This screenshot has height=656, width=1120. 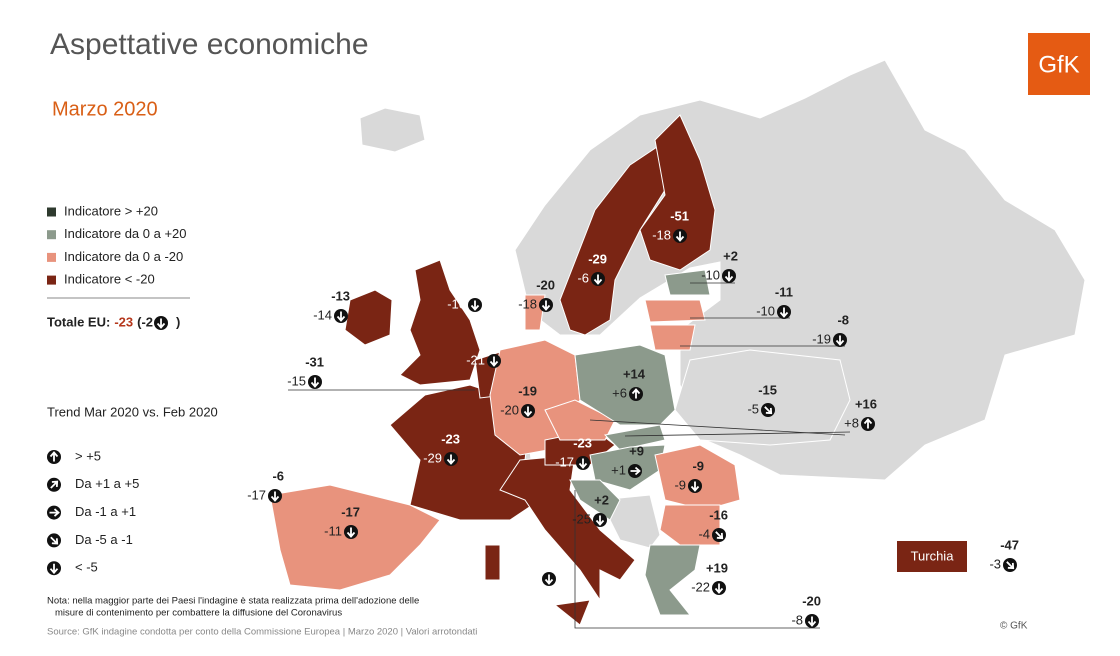 What do you see at coordinates (1009, 544) in the screenshot?
I see `country-value: -47` at bounding box center [1009, 544].